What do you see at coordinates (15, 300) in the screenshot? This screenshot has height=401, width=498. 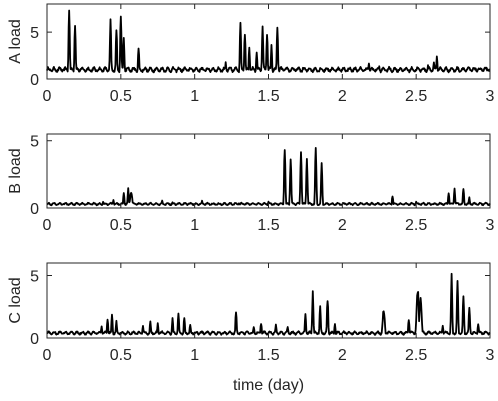 I see `y-axis-title: C load` at bounding box center [15, 300].